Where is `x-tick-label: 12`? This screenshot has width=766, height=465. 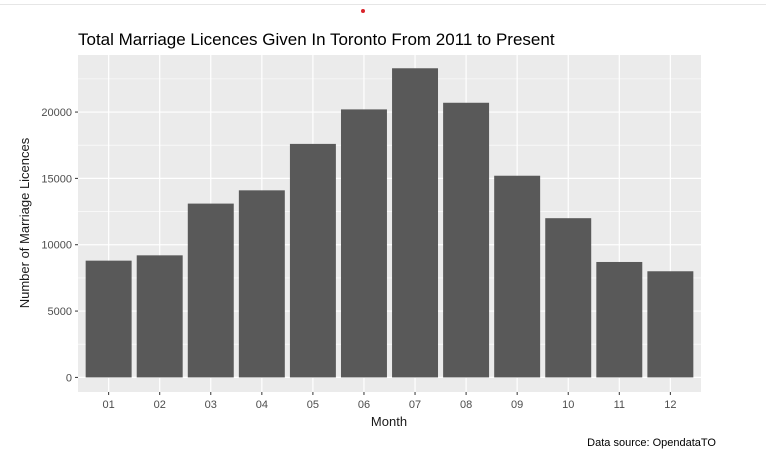 x-tick-label: 12 is located at coordinates (670, 405).